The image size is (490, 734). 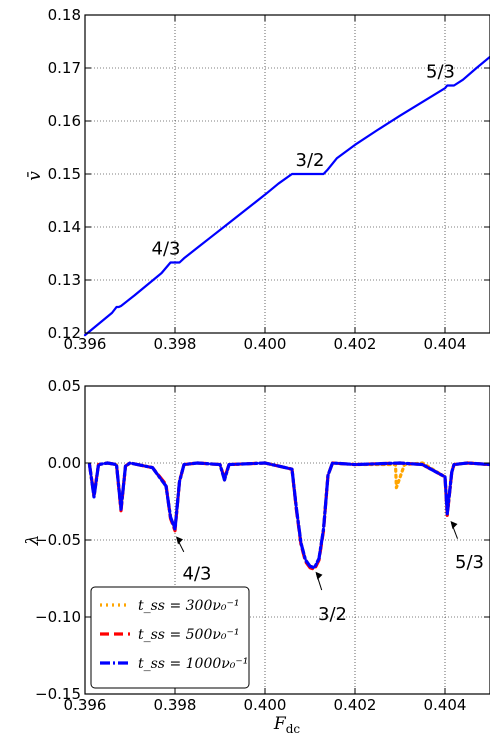 I want to click on bottom-annotations: 4/3 3/2 5/3, so click(x=330, y=572).